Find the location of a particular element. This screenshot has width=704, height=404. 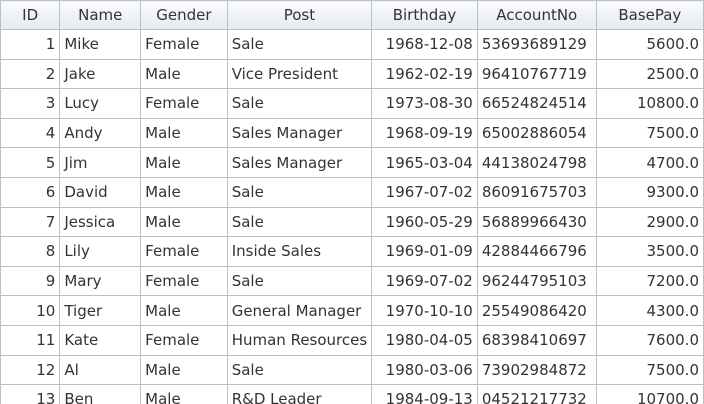

table-cell: Mary is located at coordinates (100, 281).